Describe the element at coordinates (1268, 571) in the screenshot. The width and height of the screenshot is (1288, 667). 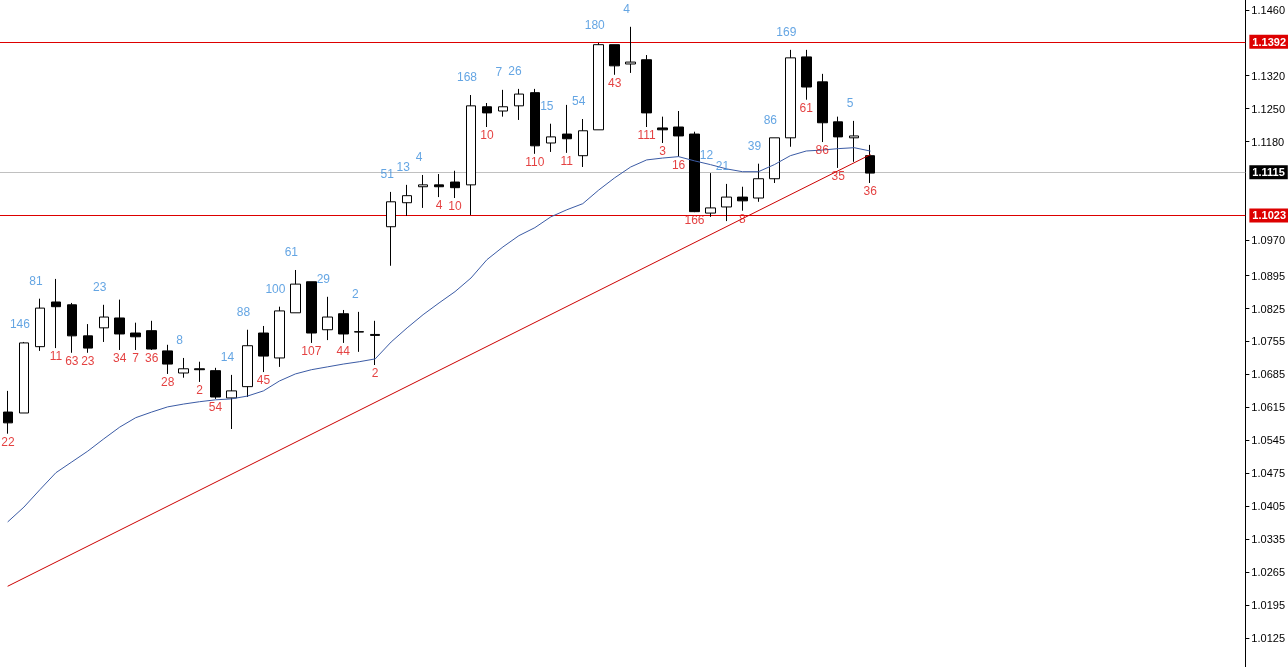
I see `y-tick-label: 1.0265` at that location.